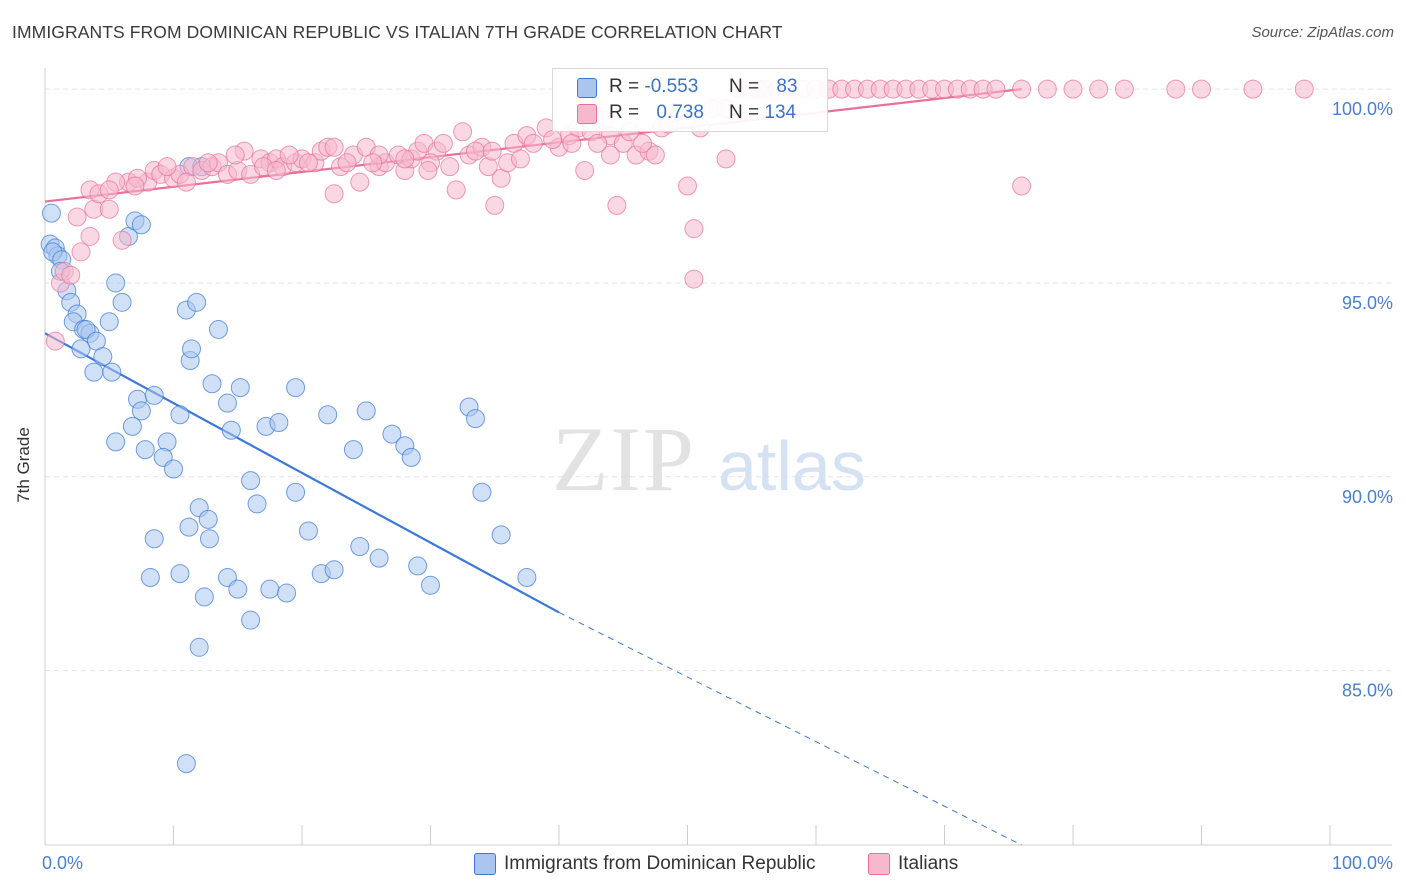 Image resolution: width=1406 pixels, height=892 pixels. What do you see at coordinates (1367, 497) in the screenshot?
I see `y-tick-label: 90.0%` at bounding box center [1367, 497].